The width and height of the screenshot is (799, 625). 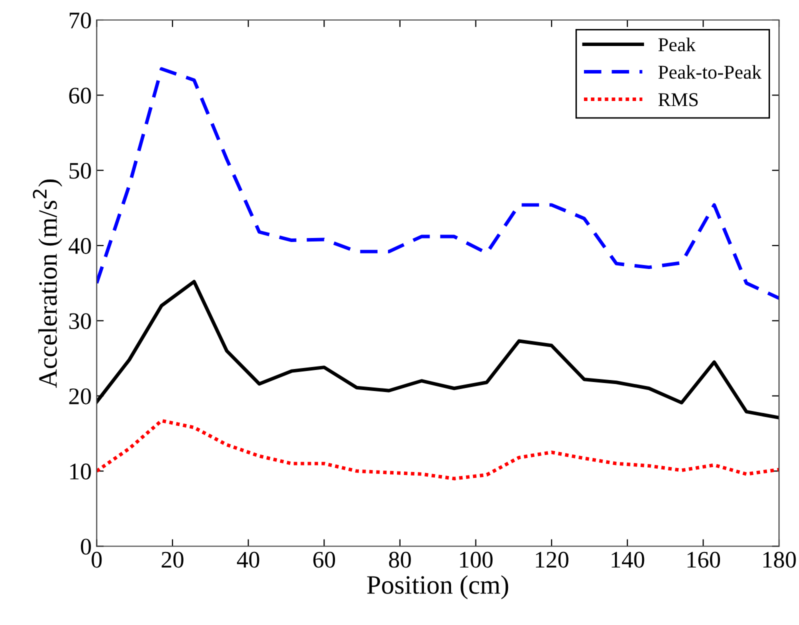 I want to click on y-tick-label: 60, so click(x=80, y=96).